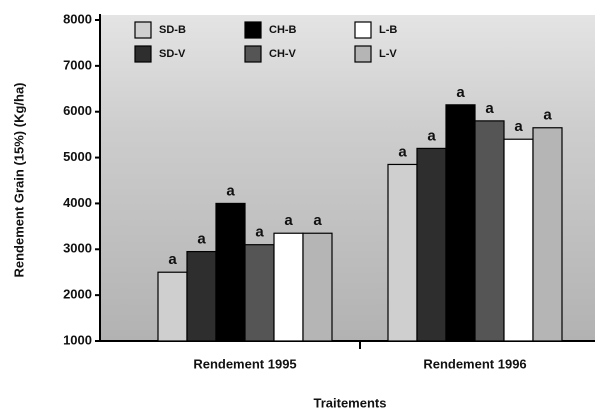 The image size is (601, 413). I want to click on y-tick-label: 4000, so click(77, 202).